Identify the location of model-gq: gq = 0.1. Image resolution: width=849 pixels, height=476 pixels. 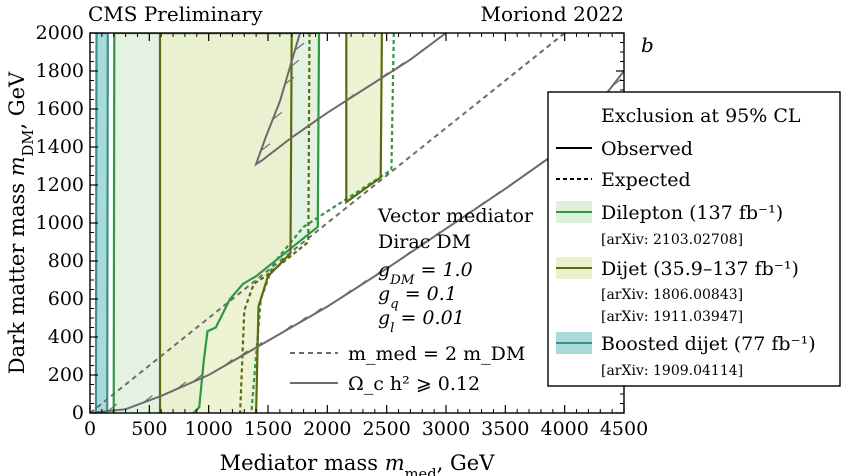
(417, 297).